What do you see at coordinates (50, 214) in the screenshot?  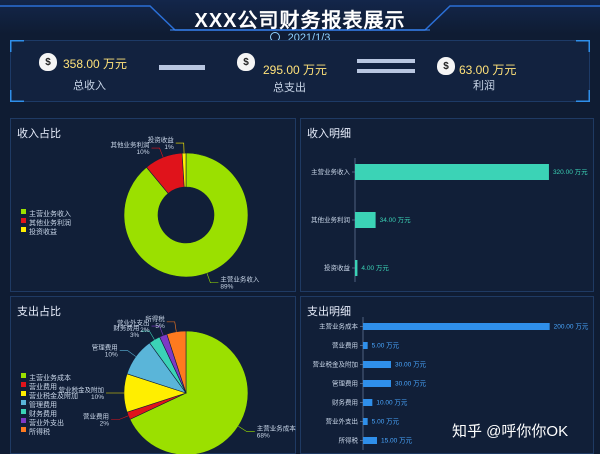 I see `legend-label: 主营业务收入` at bounding box center [50, 214].